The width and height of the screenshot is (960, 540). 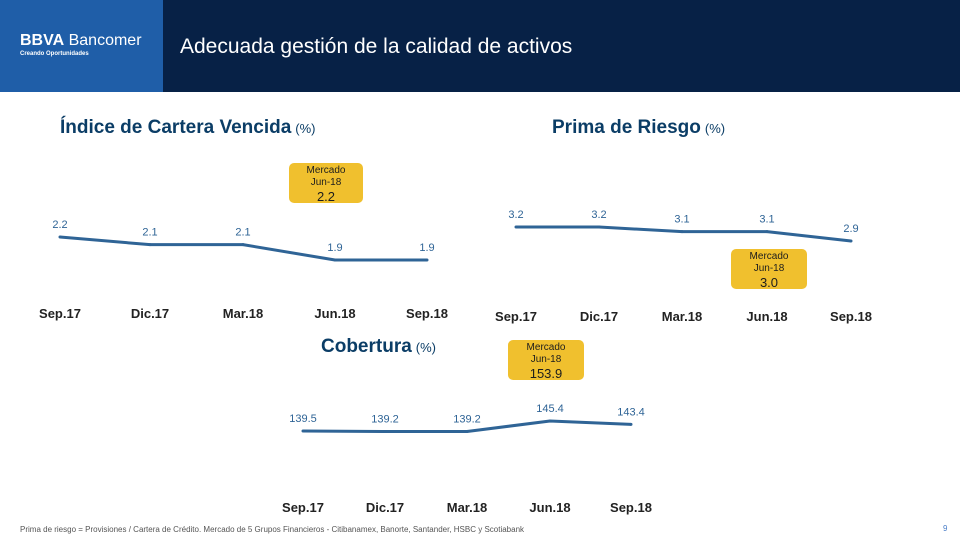 I want to click on x-tick-label-prima-riesgo: Sep.17, so click(x=516, y=316).